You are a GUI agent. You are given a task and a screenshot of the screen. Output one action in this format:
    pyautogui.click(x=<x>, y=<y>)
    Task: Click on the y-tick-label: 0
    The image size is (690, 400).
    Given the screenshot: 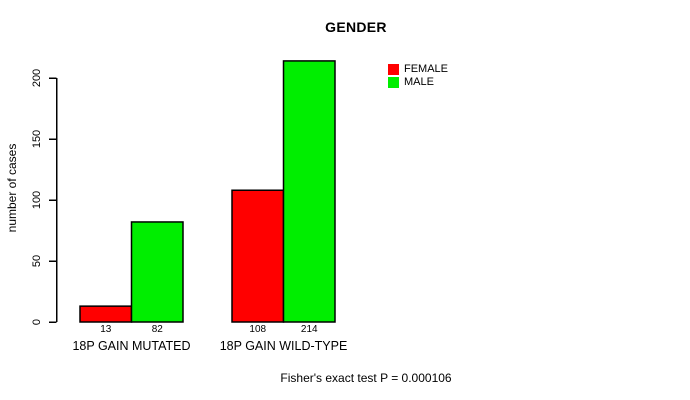 What is the action you would take?
    pyautogui.click(x=37, y=322)
    